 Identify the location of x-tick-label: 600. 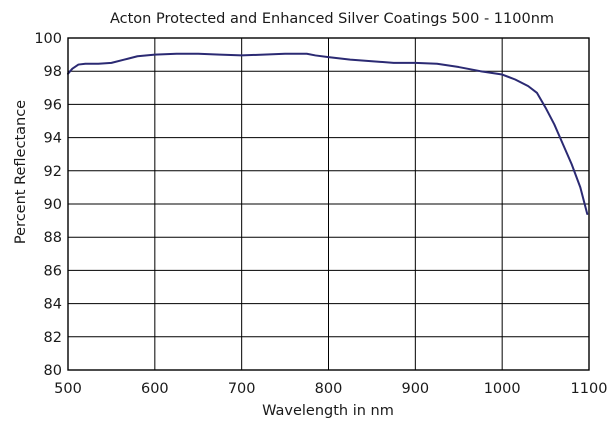
(155, 389).